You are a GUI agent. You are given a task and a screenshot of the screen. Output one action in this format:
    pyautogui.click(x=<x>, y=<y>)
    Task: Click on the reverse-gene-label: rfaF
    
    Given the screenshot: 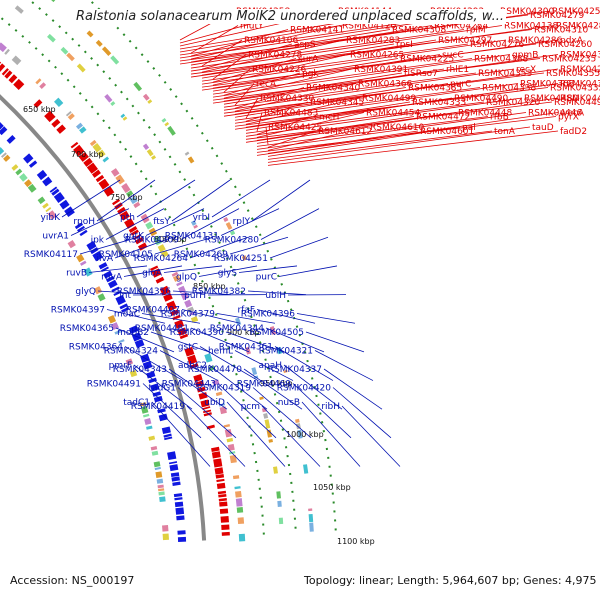 What is the action you would take?
    pyautogui.click(x=246, y=311)
    